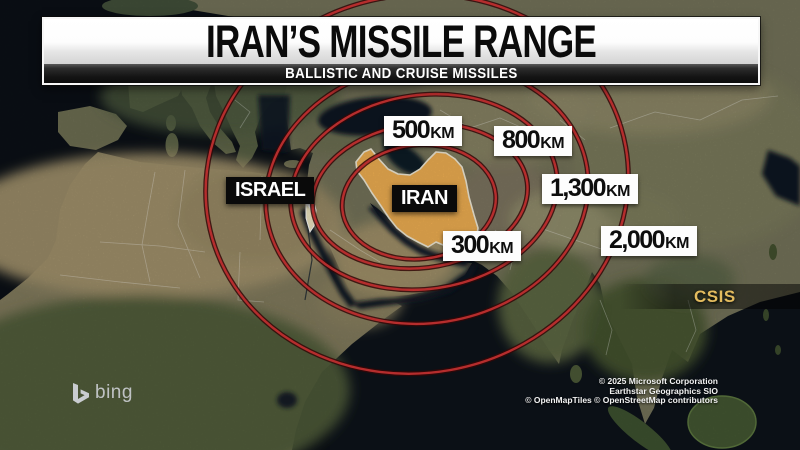 The image size is (800, 450). Describe the element at coordinates (81, 393) in the screenshot. I see `bing-icon` at that location.